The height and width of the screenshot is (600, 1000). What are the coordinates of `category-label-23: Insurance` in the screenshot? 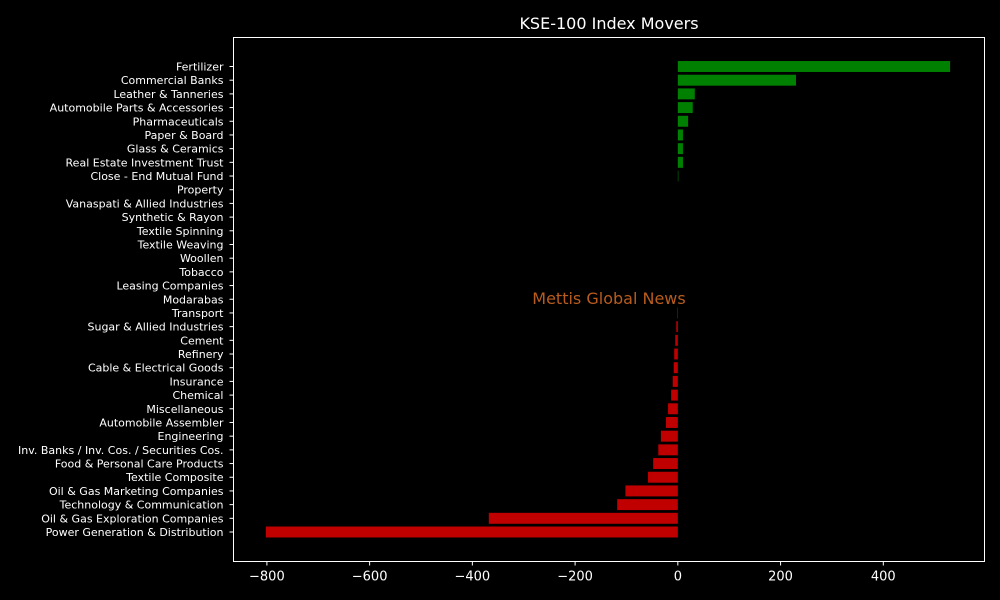 It's located at (197, 381).